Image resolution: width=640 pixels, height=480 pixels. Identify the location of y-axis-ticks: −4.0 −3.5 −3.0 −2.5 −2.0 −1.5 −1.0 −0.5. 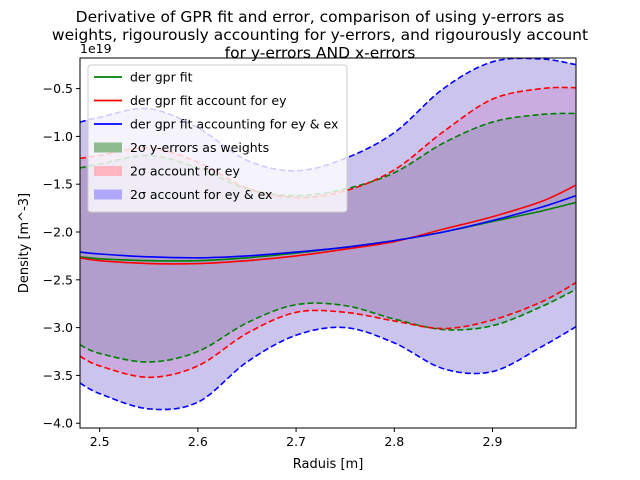
(61, 256).